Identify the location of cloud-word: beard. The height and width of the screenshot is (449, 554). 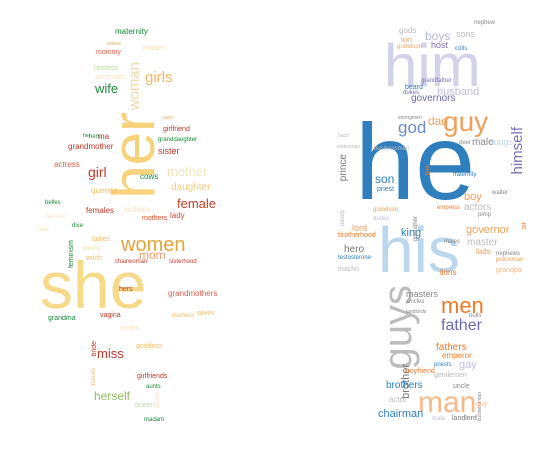
(414, 87).